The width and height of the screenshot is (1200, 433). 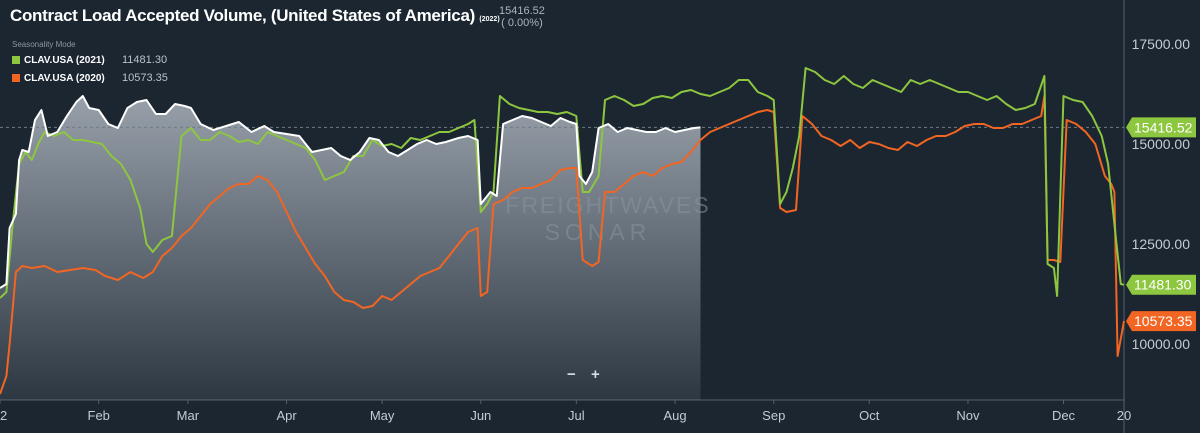 I want to click on x-tick-label: 20, so click(x=1124, y=415).